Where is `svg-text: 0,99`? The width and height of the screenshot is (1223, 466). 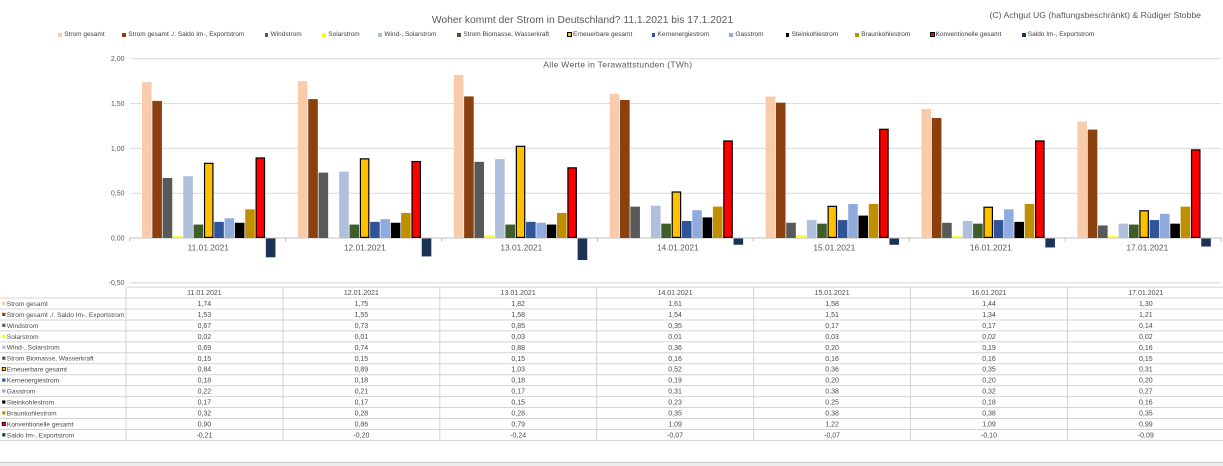 svg-text: 0,99 is located at coordinates (1146, 425).